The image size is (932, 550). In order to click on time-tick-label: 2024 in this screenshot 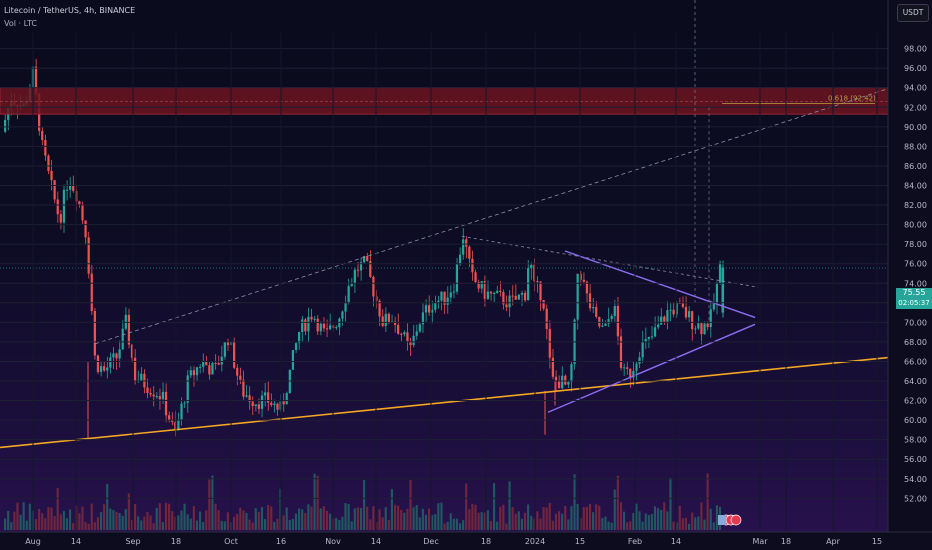, I will do `click(535, 541)`.